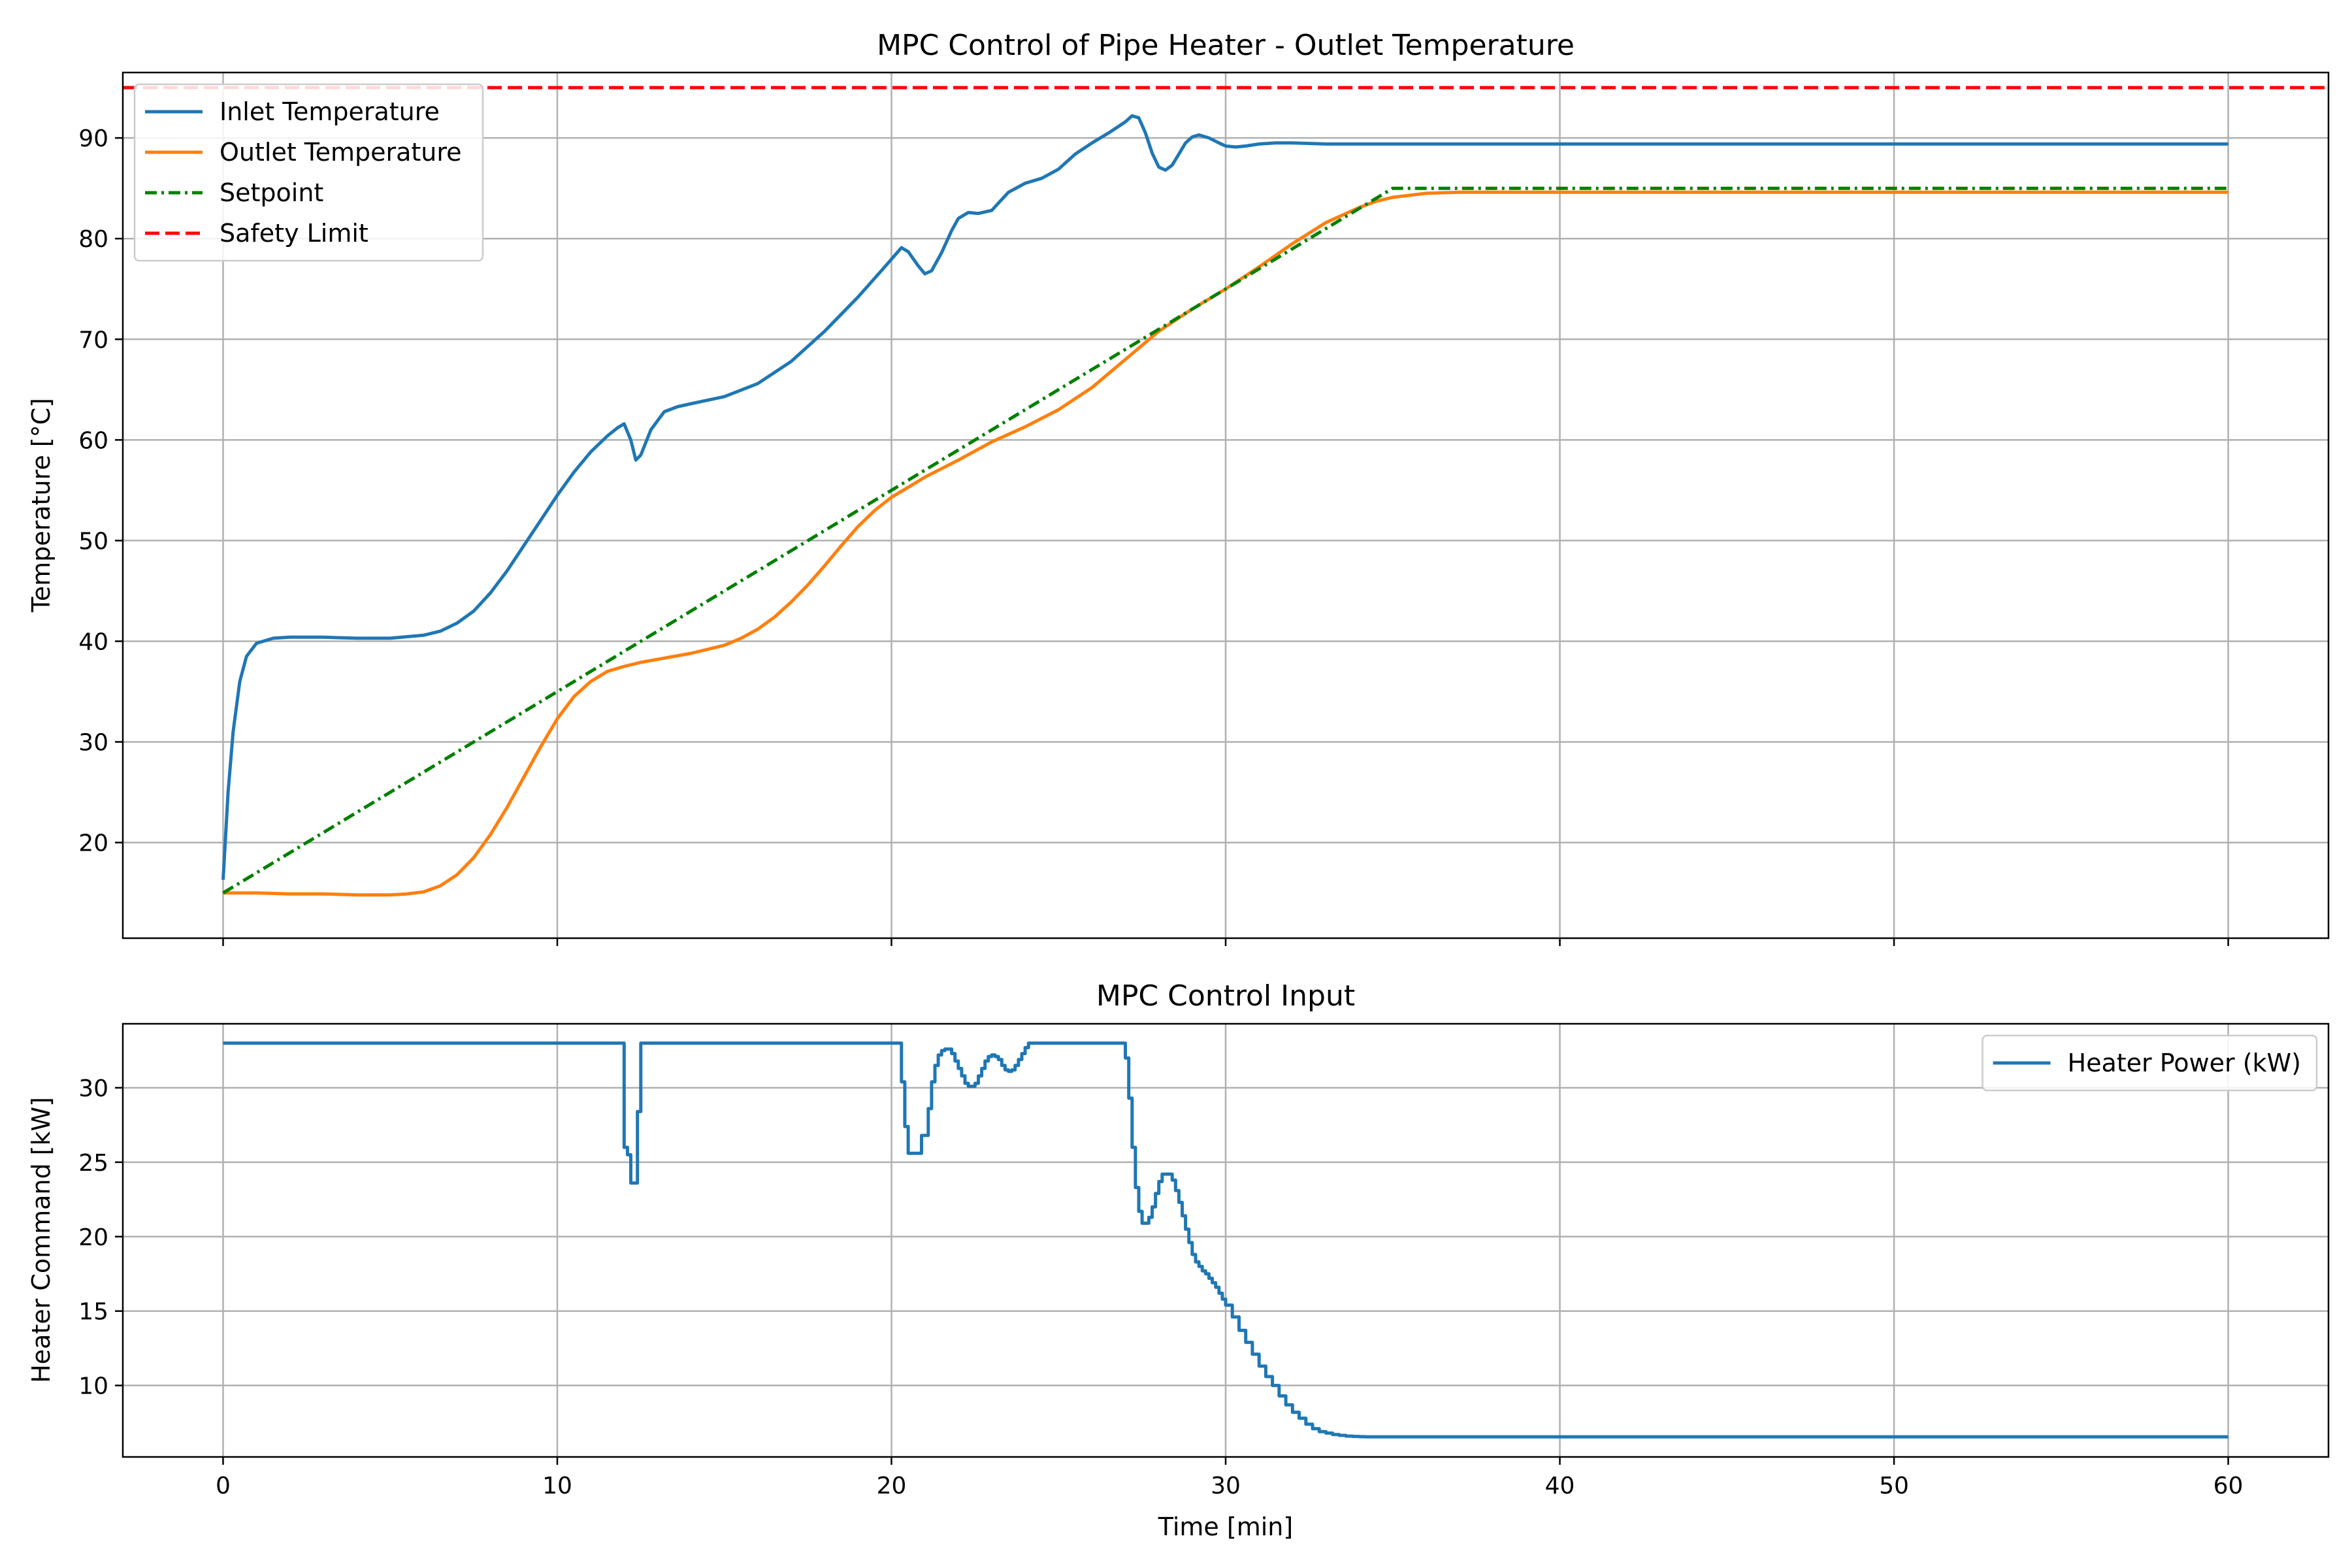 Image resolution: width=2352 pixels, height=1568 pixels. I want to click on x-tick-label: 10, so click(557, 1486).